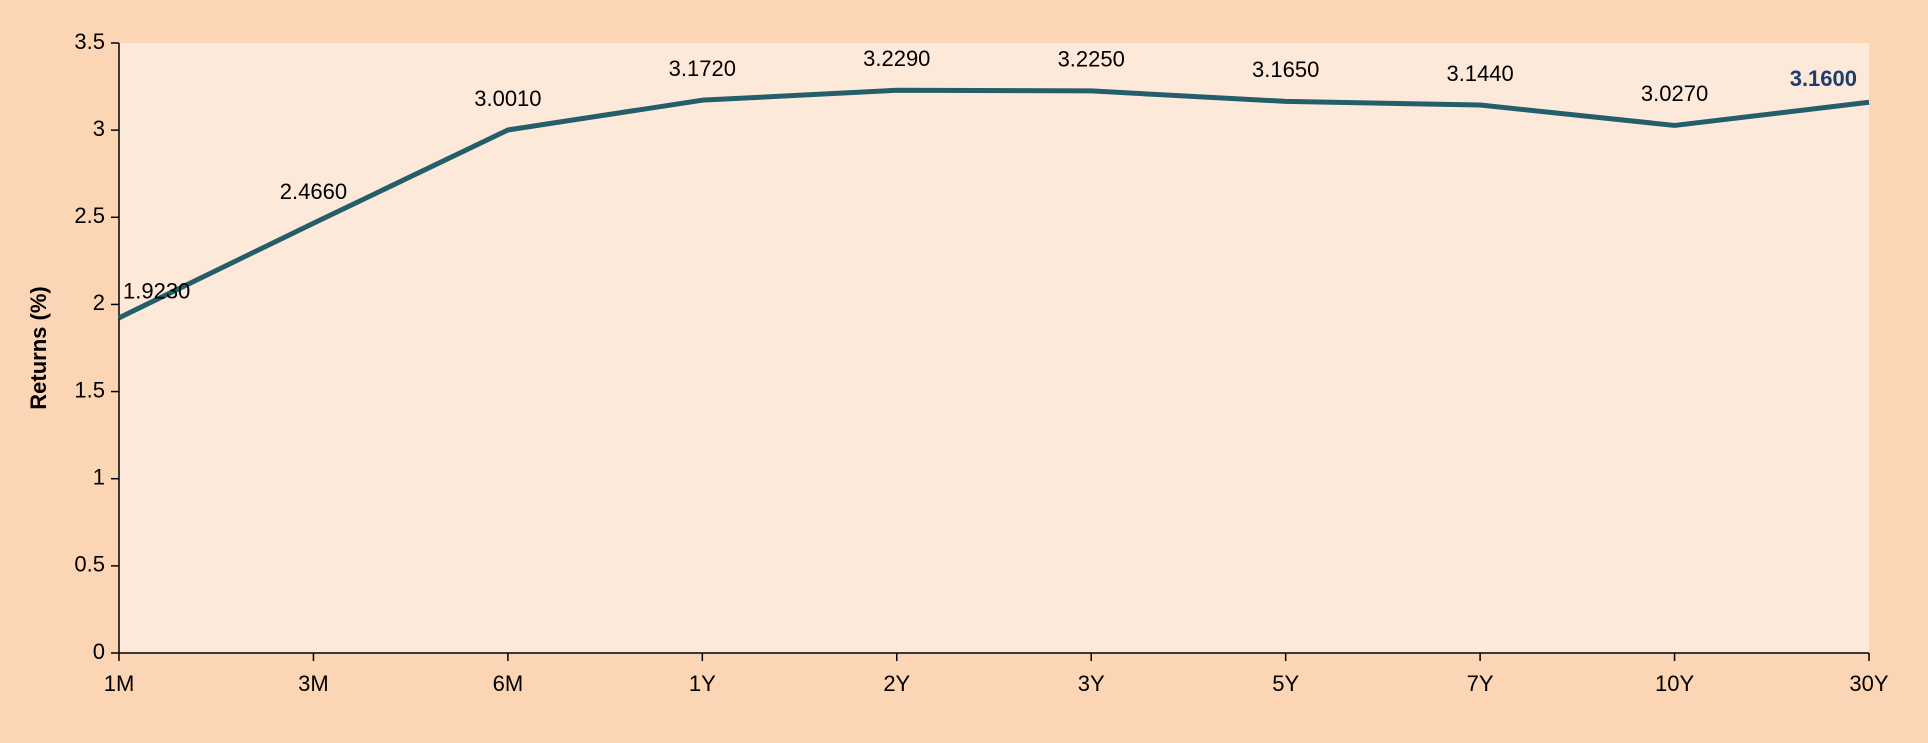 This screenshot has width=1928, height=743. What do you see at coordinates (1091, 683) in the screenshot?
I see `x-tick-label: 3Y` at bounding box center [1091, 683].